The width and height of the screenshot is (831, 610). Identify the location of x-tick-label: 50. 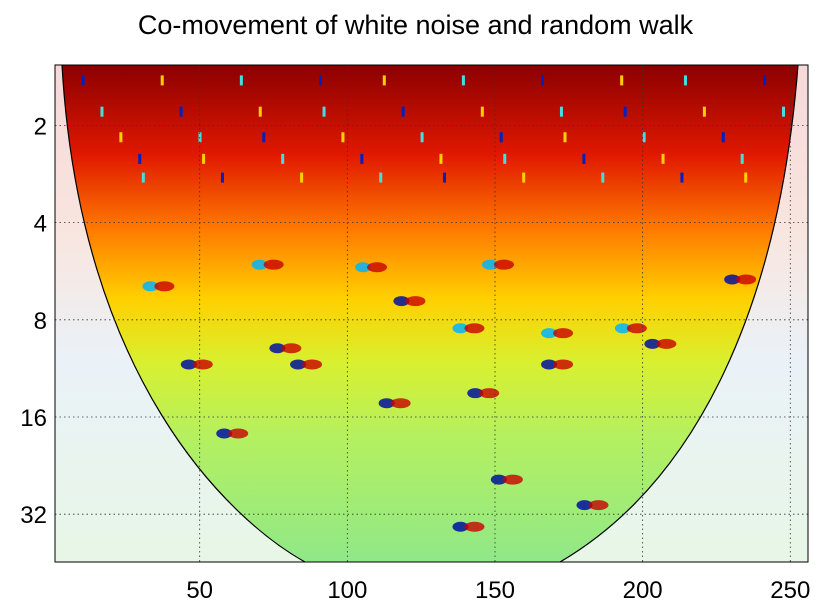
(199, 590).